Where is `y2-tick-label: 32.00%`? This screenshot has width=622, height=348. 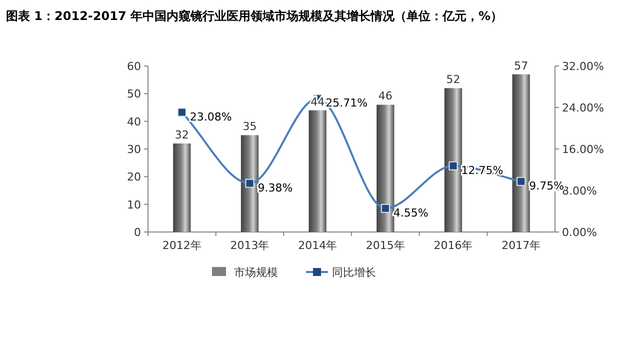
y2-tick-label: 32.00% is located at coordinates (583, 66).